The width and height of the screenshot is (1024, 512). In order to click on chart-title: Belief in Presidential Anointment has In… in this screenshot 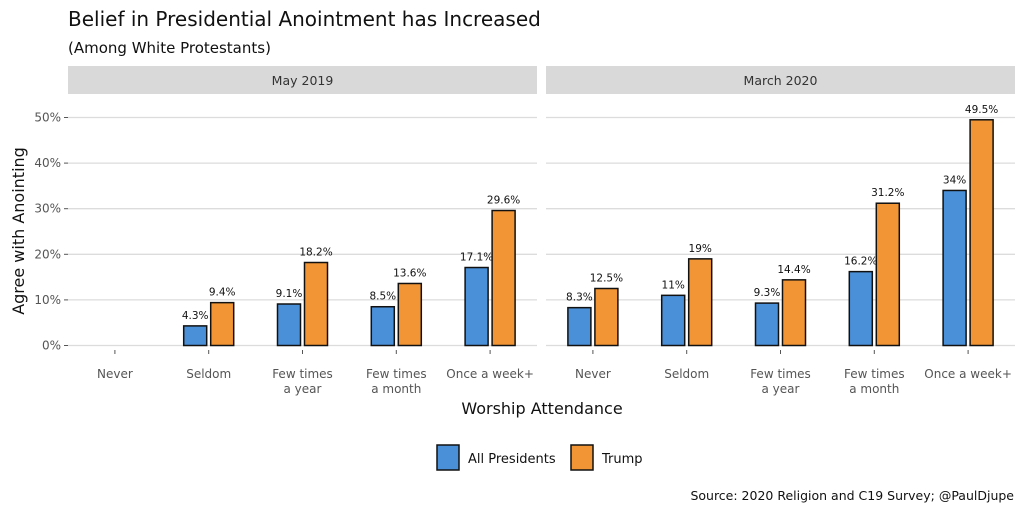, I will do `click(304, 19)`.